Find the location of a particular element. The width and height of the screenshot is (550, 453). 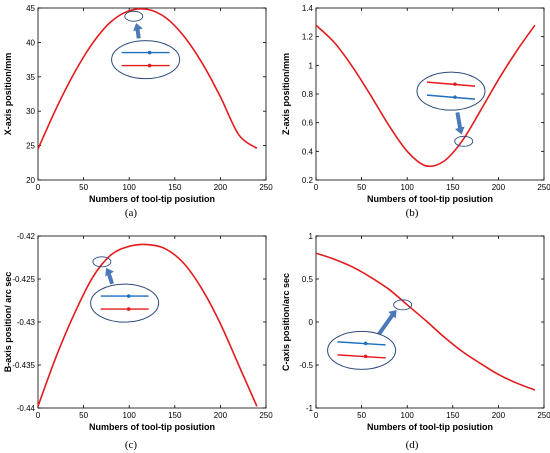

y-tick-label: 1.4 is located at coordinates (308, 8).